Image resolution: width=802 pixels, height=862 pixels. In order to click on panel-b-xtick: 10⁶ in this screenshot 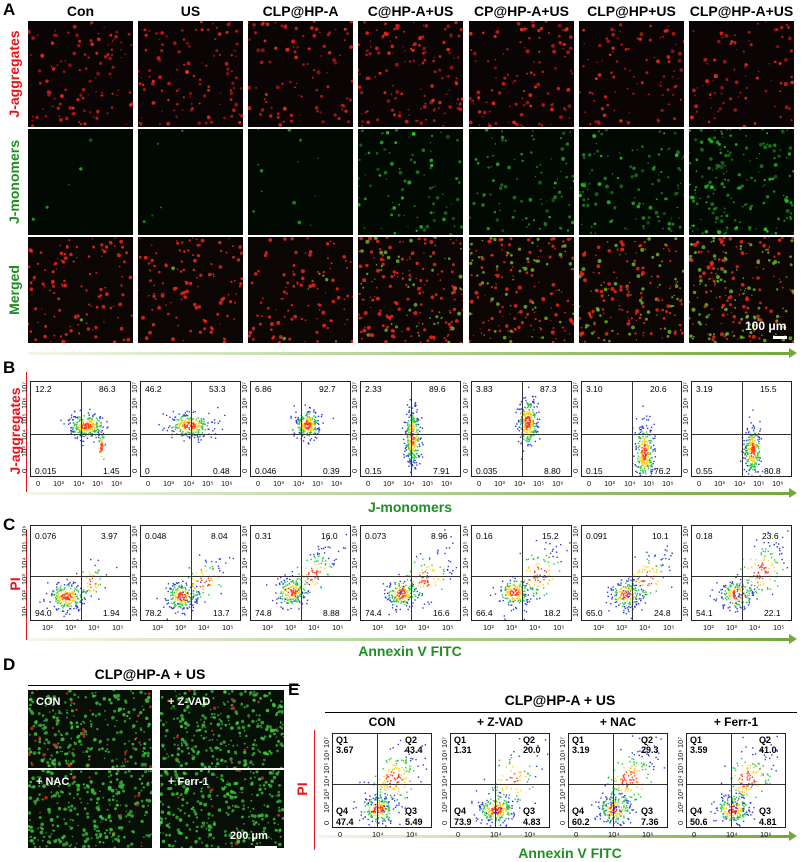, I will do `click(558, 483)`.